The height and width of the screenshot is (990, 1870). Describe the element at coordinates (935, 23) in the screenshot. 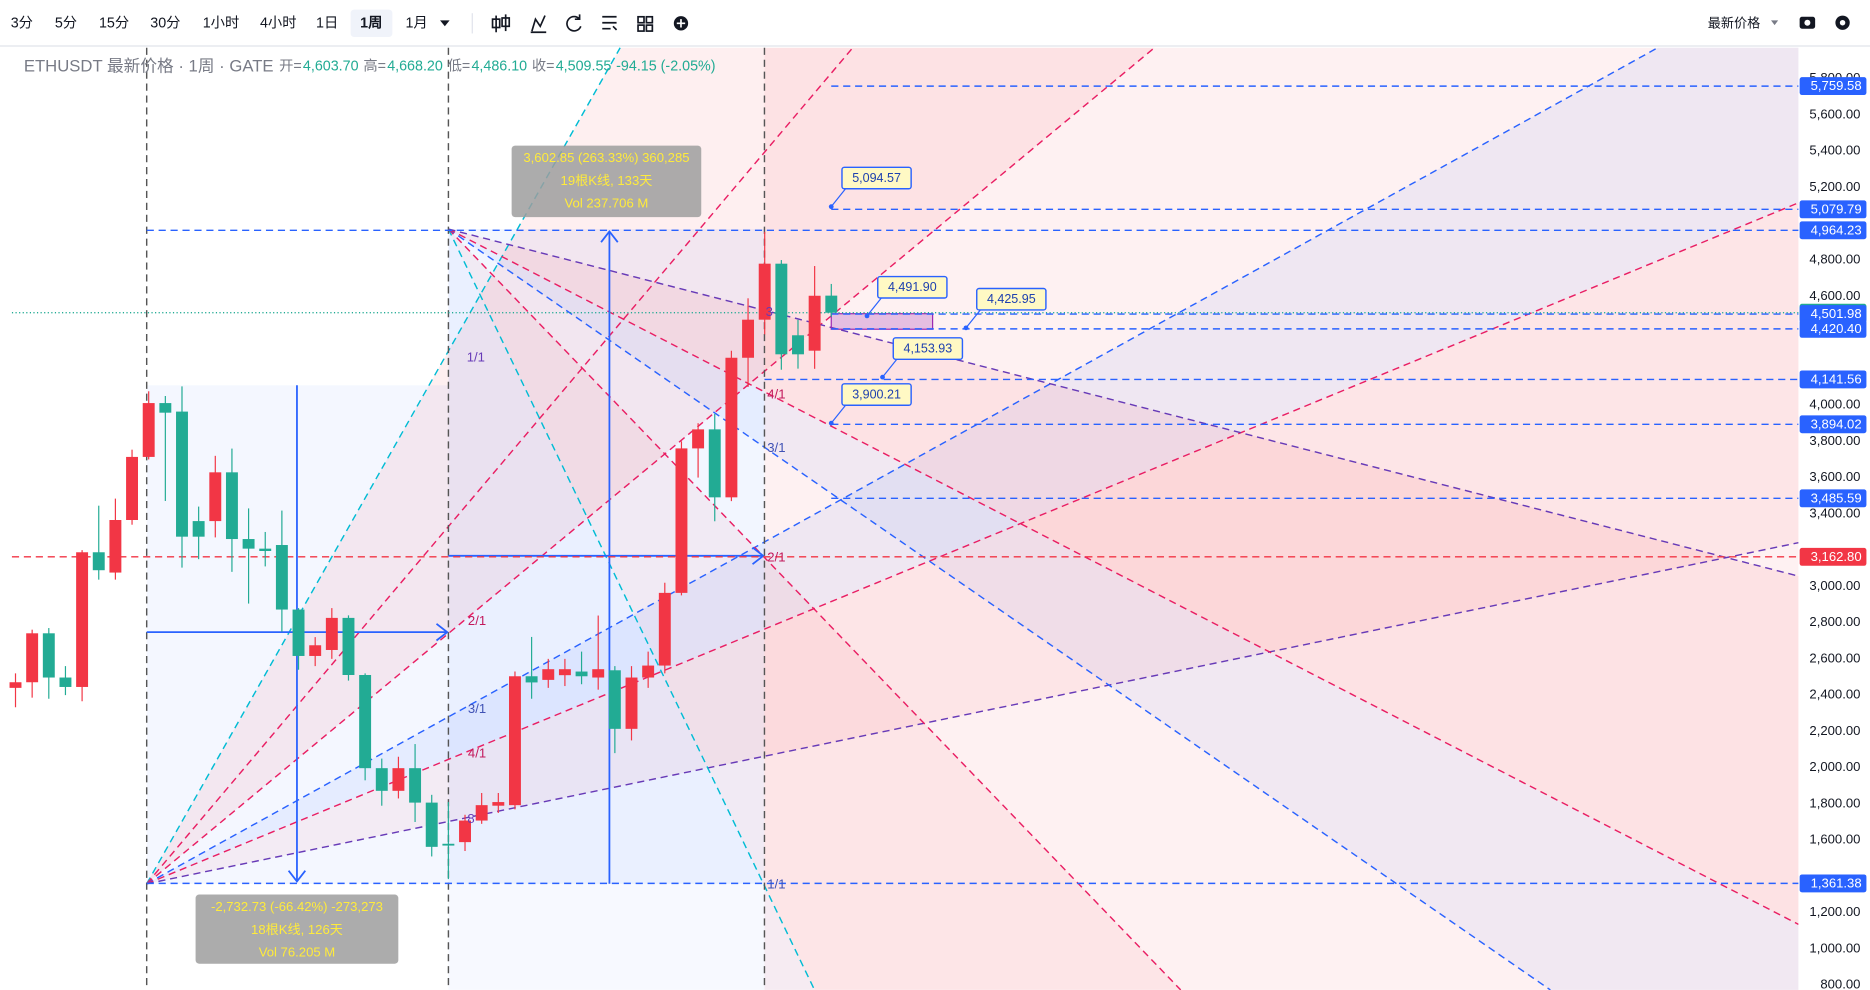

I see `toolbar-bg` at that location.